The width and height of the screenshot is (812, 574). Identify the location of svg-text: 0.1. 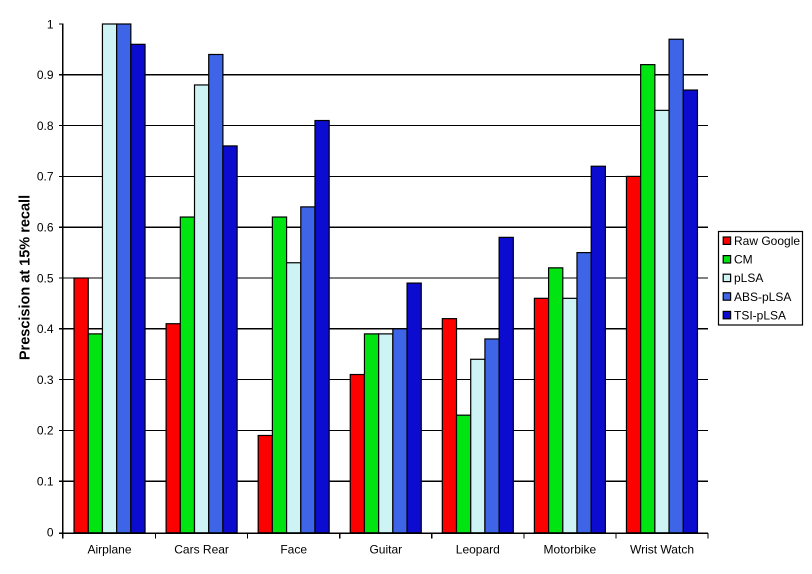
(45, 482).